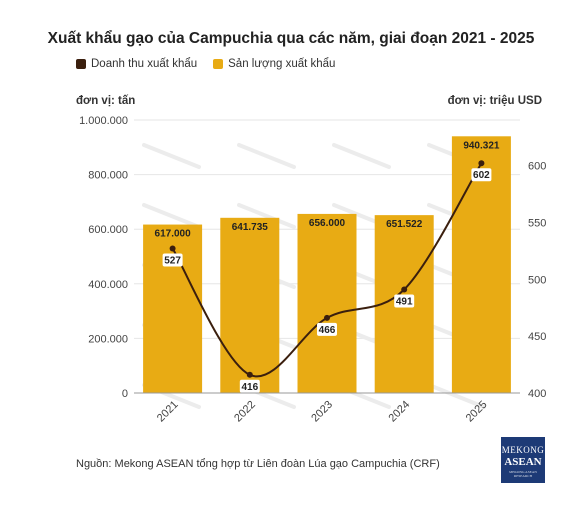 The image size is (582, 516). I want to click on logo-line-2: ASEAN, so click(523, 462).